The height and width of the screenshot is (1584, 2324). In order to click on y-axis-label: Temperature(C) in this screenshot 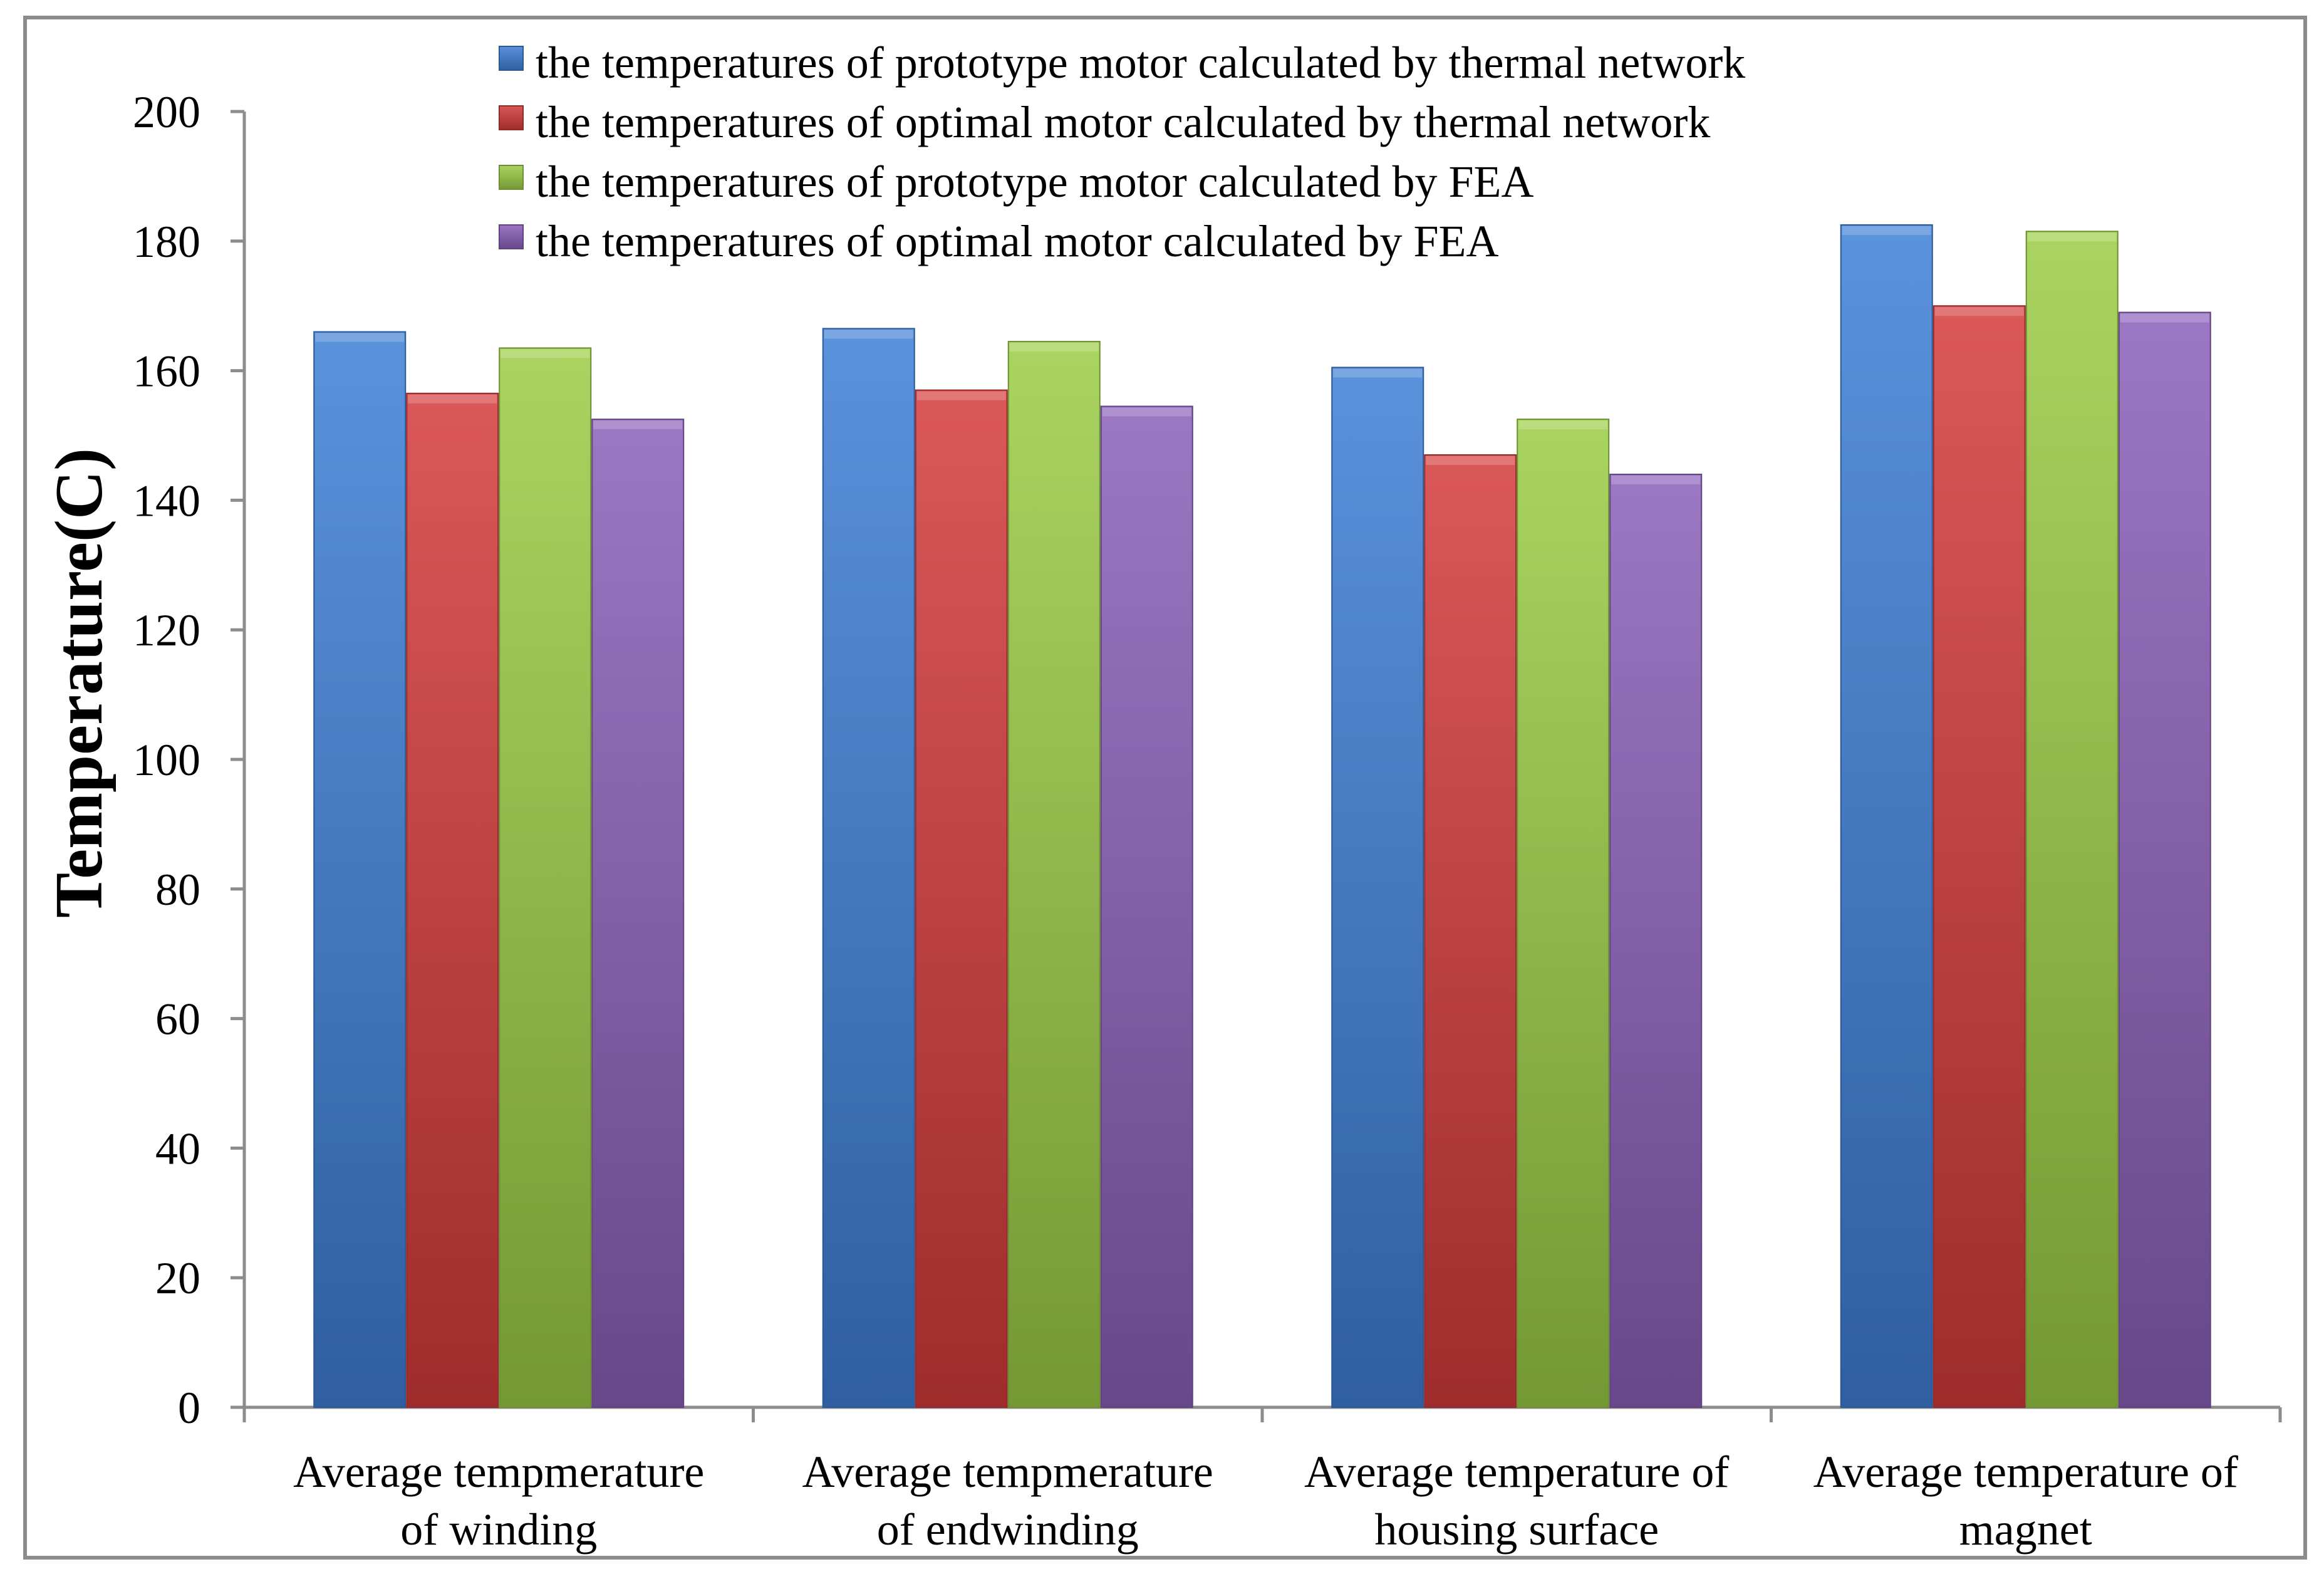, I will do `click(79, 683)`.